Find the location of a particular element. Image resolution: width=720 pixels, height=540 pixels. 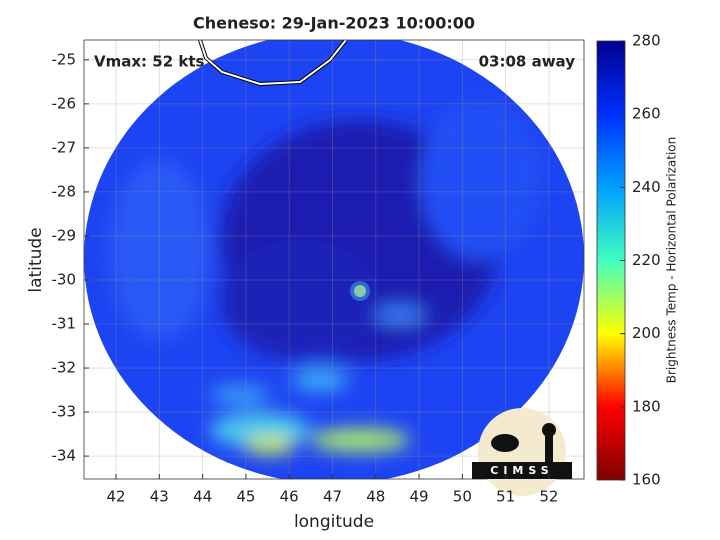

logo-text: CIMSS is located at coordinates (521, 470).